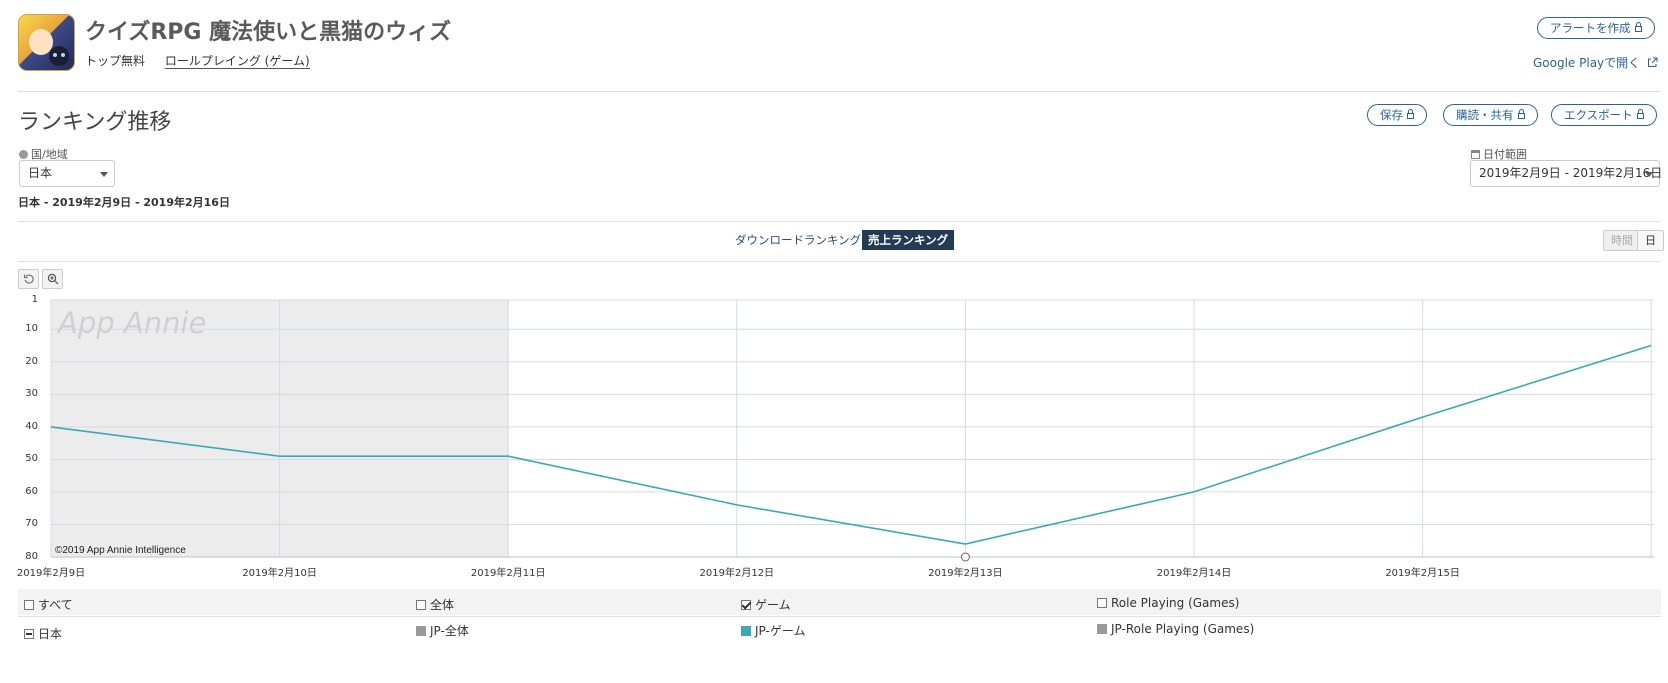 This screenshot has height=683, width=1668. What do you see at coordinates (55, 605) in the screenshot?
I see `legend-all-label: すべて` at bounding box center [55, 605].